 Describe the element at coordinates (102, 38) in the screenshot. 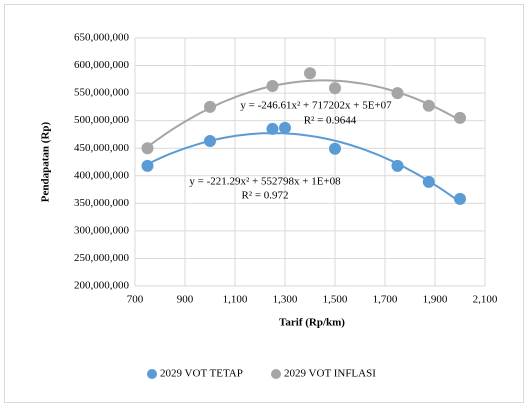

I see `y-tick-label: 650,000,000` at that location.